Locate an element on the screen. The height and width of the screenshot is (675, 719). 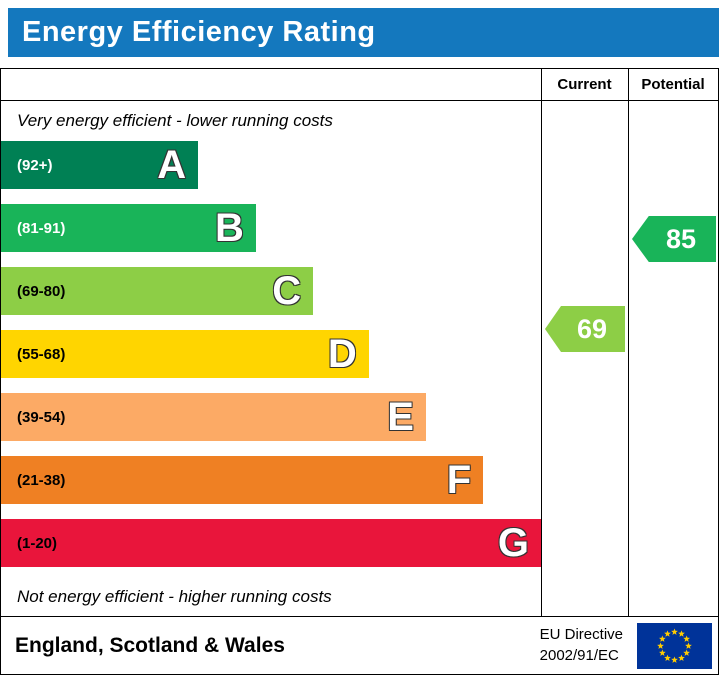
band-g-letter: G is located at coordinates (513, 543).